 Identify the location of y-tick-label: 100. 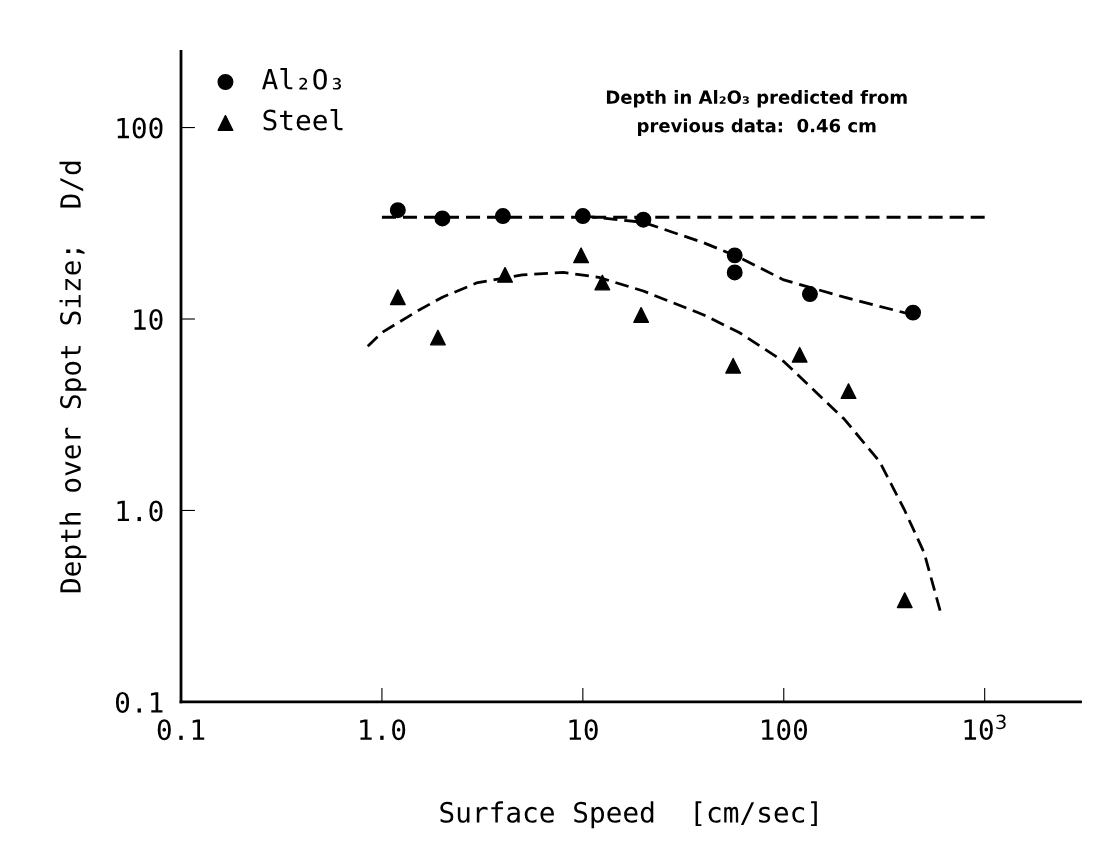
(140, 128).